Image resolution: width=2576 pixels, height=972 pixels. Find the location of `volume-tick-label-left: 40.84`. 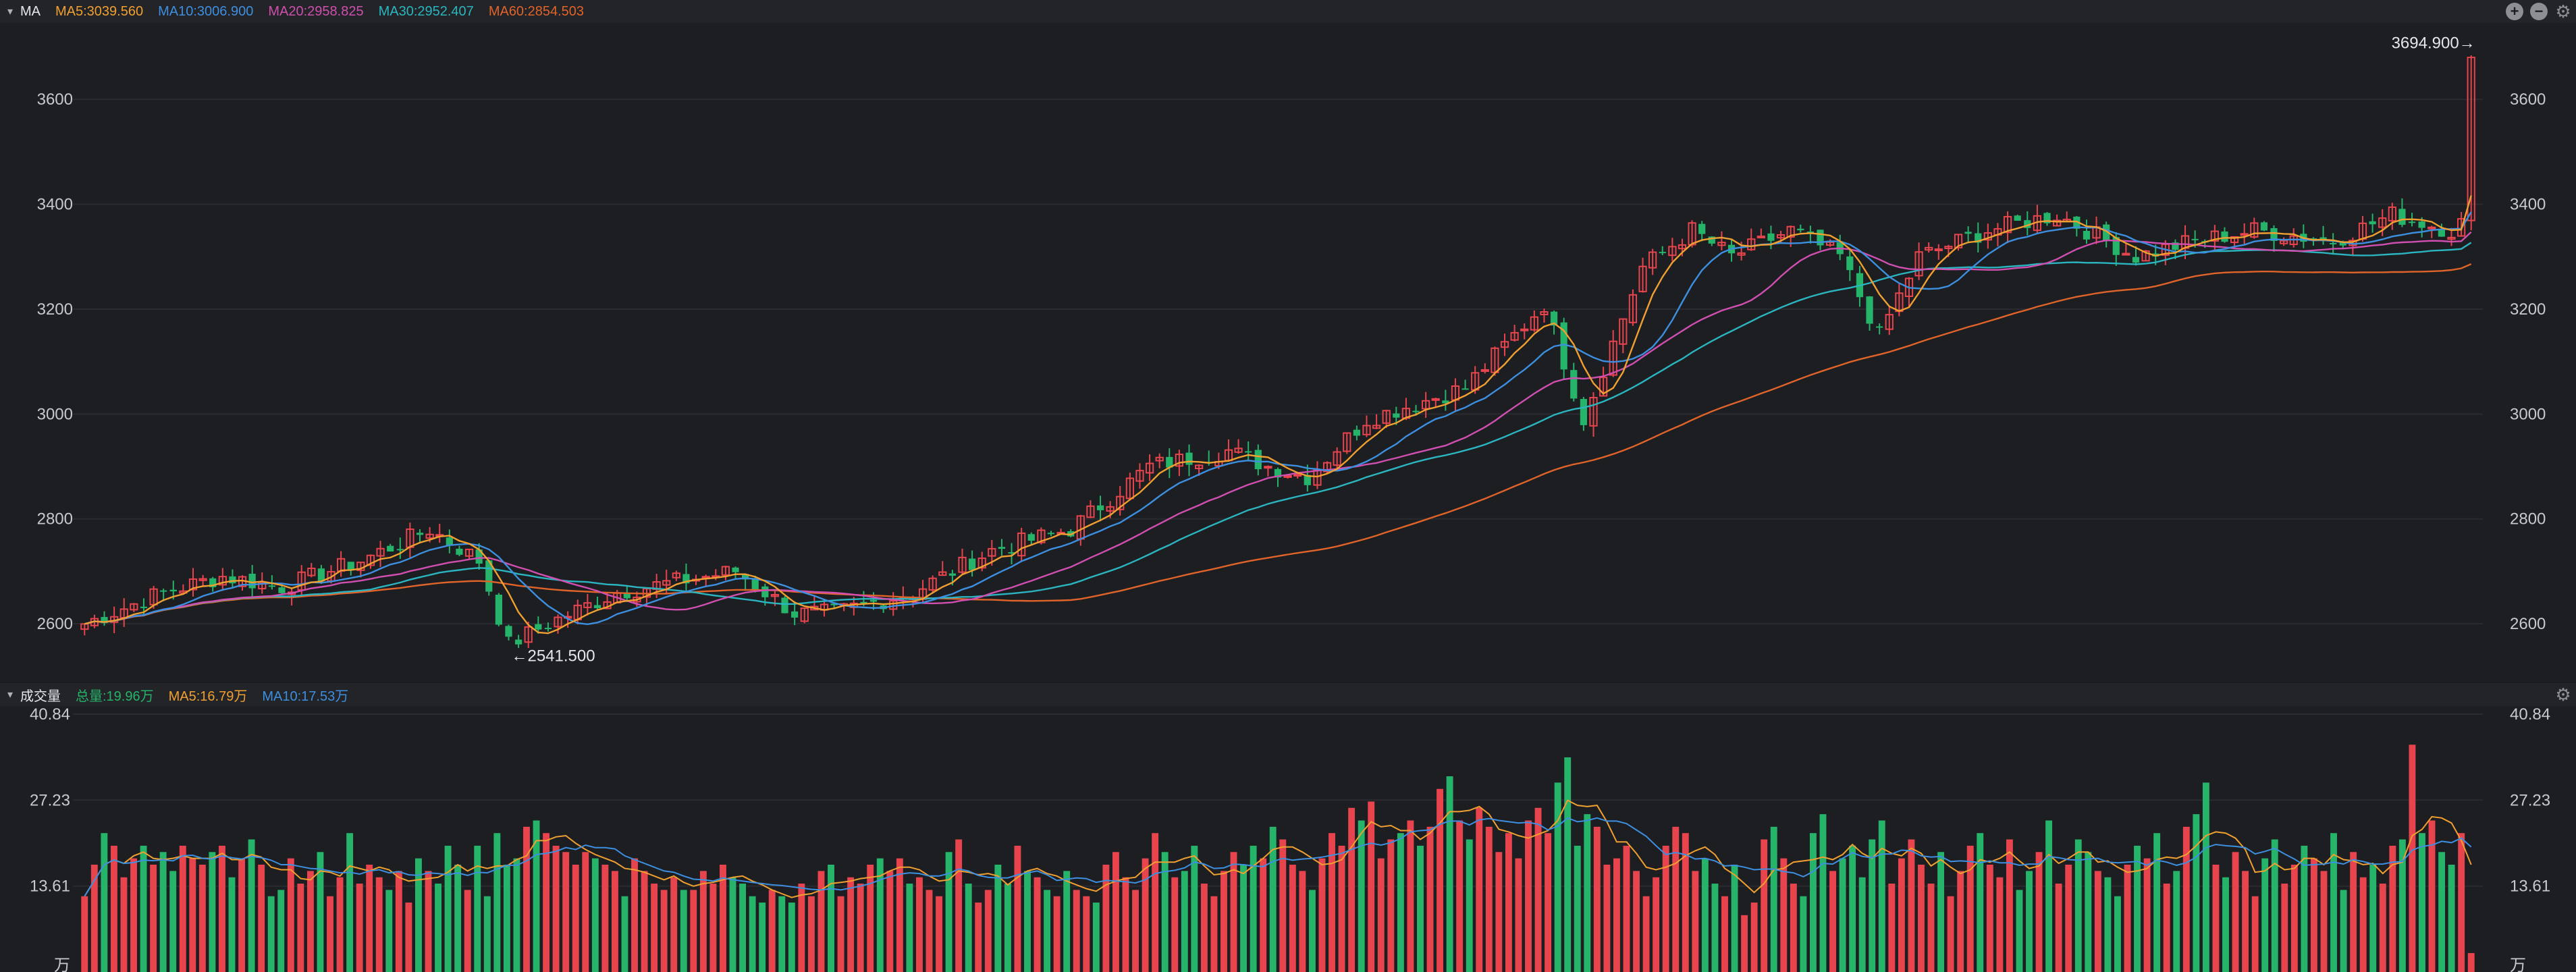

volume-tick-label-left: 40.84 is located at coordinates (50, 715).